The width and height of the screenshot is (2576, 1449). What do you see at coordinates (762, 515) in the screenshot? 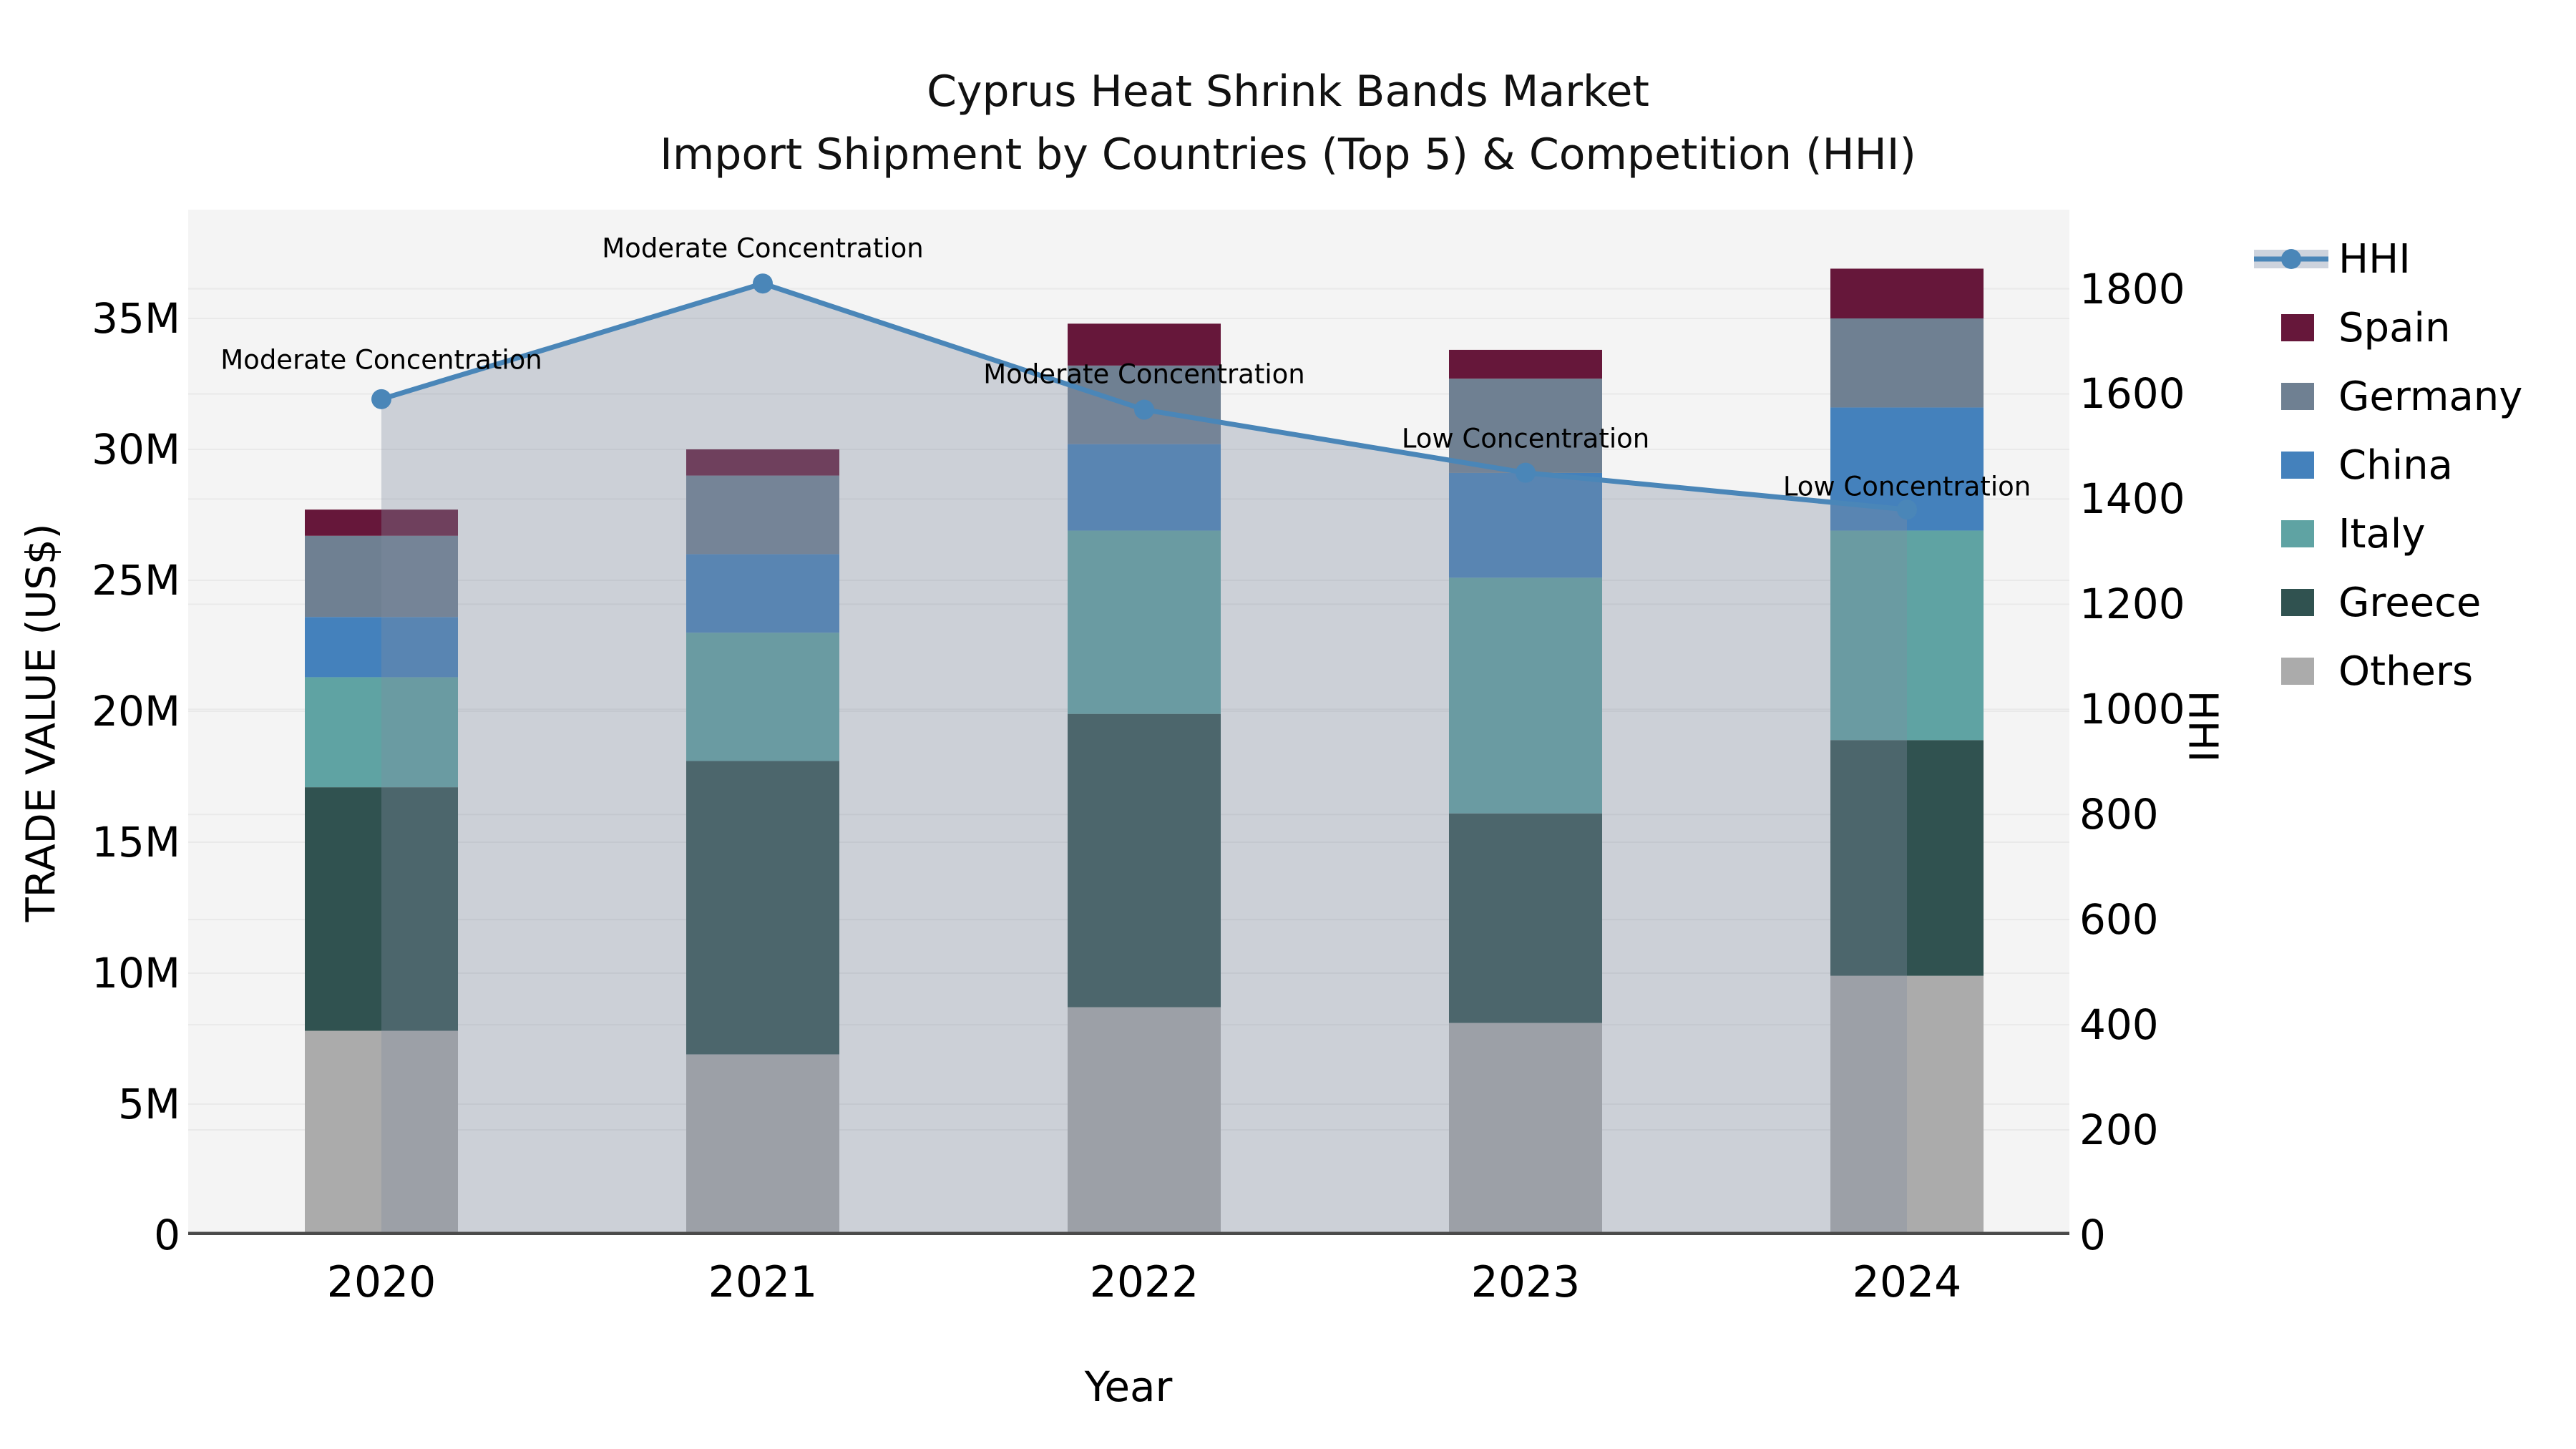
I see `bar-segment-germany-2021` at bounding box center [762, 515].